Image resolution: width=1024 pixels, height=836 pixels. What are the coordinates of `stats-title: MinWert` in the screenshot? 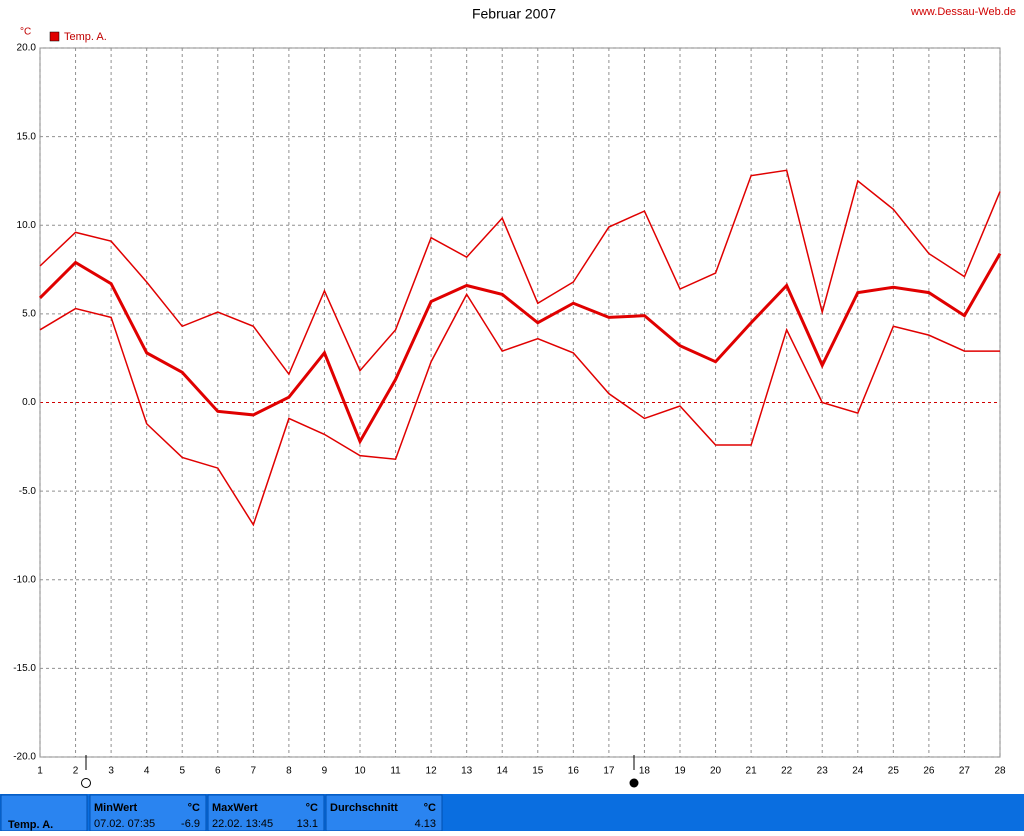 It's located at (116, 808).